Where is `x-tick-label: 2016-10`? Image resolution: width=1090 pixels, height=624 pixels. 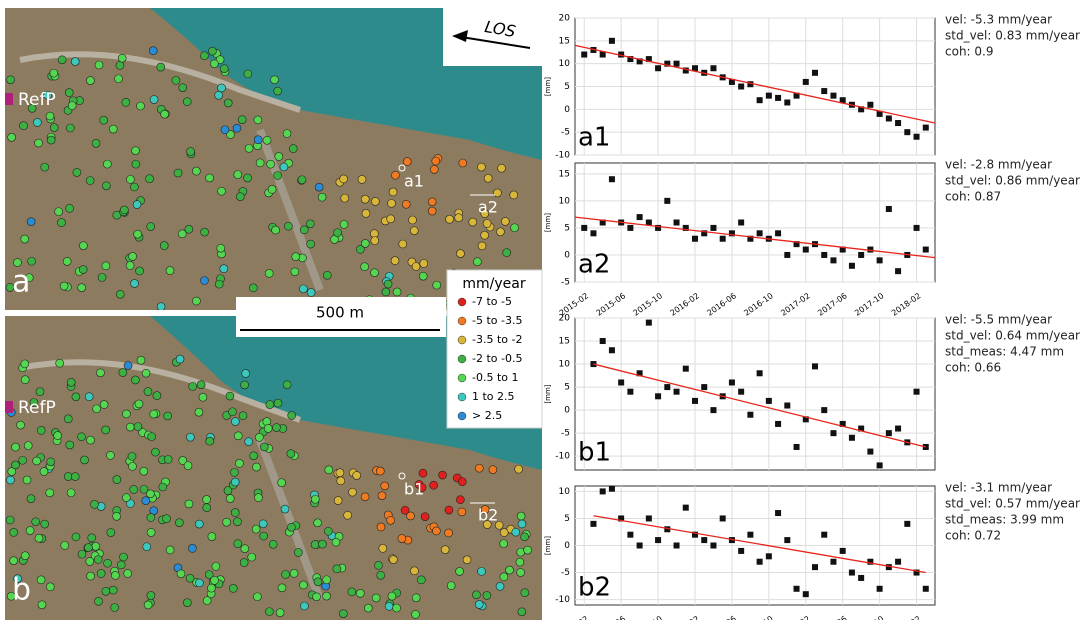 x-tick-label: 2016-10 is located at coordinates (758, 304).